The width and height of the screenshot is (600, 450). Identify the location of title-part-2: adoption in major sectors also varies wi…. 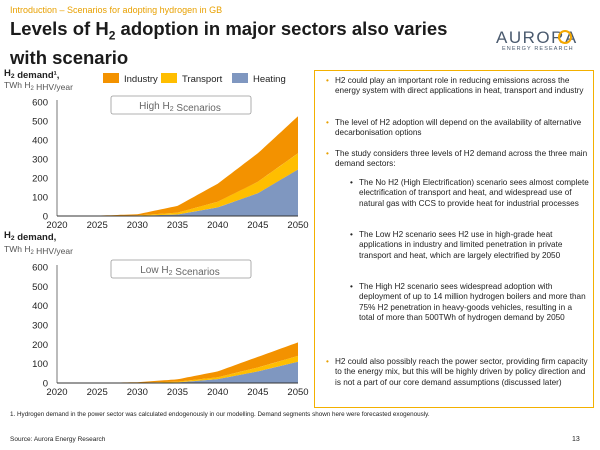
(229, 43).